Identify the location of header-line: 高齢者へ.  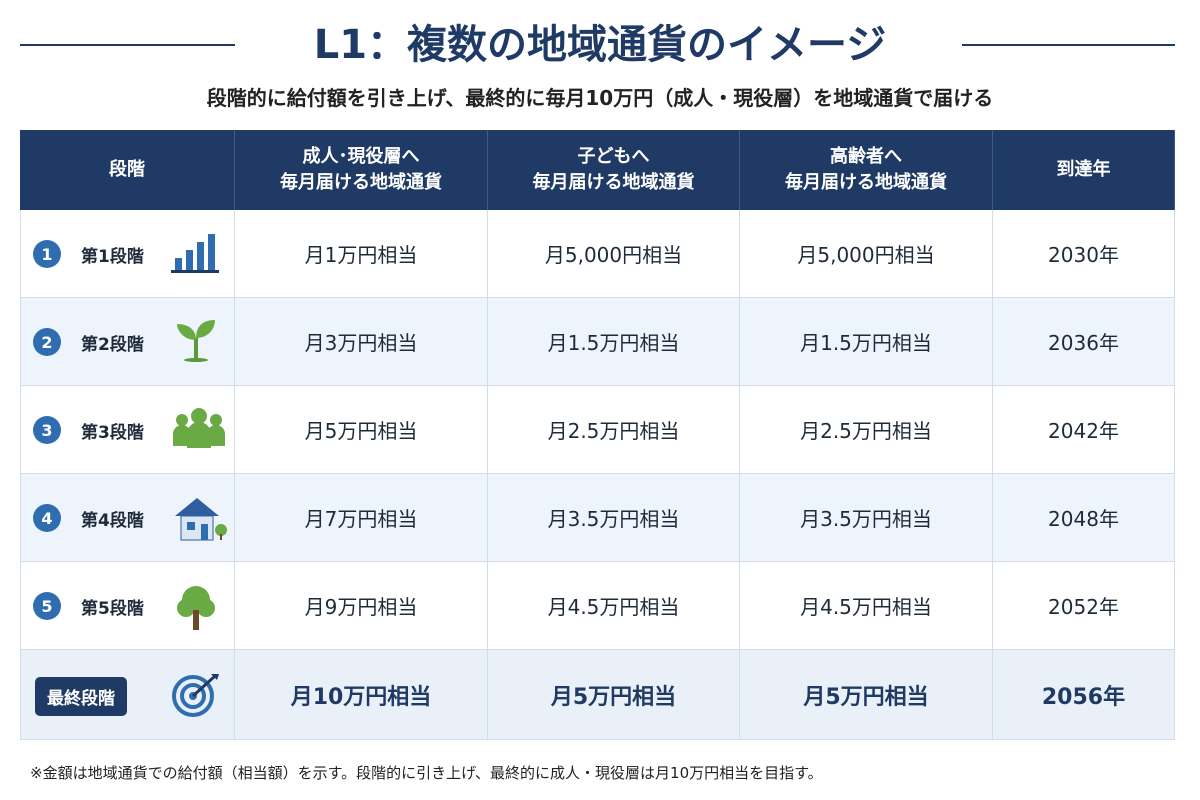
(866, 156).